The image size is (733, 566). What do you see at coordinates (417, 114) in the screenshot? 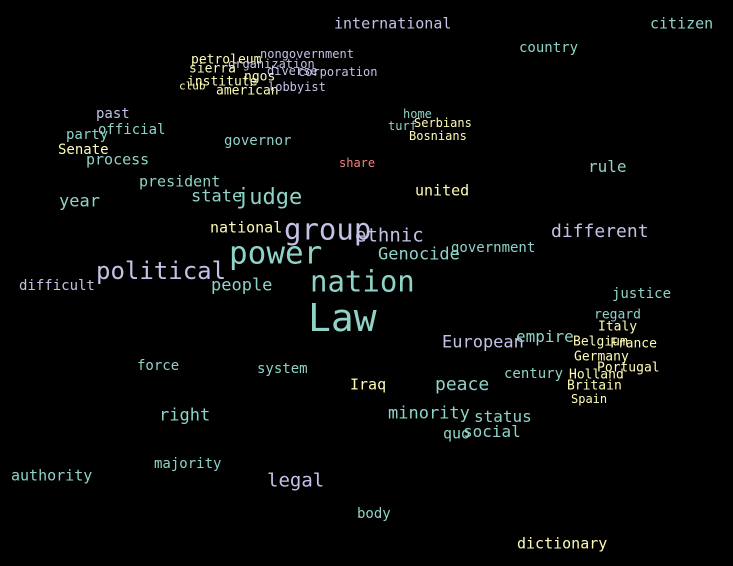
I see `word-home: home` at bounding box center [417, 114].